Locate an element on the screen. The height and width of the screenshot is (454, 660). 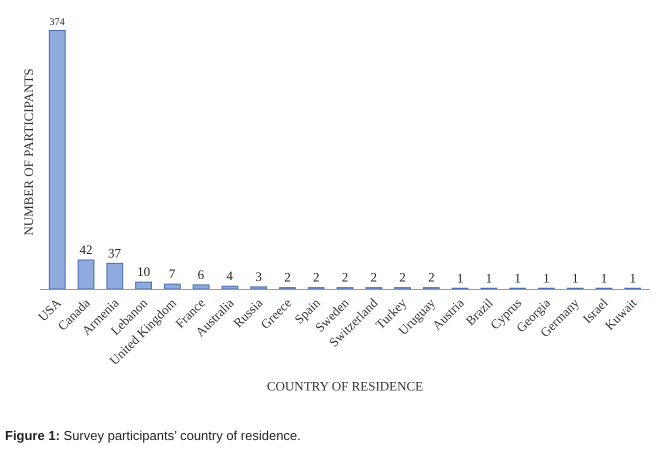
data-label: 42 is located at coordinates (86, 249).